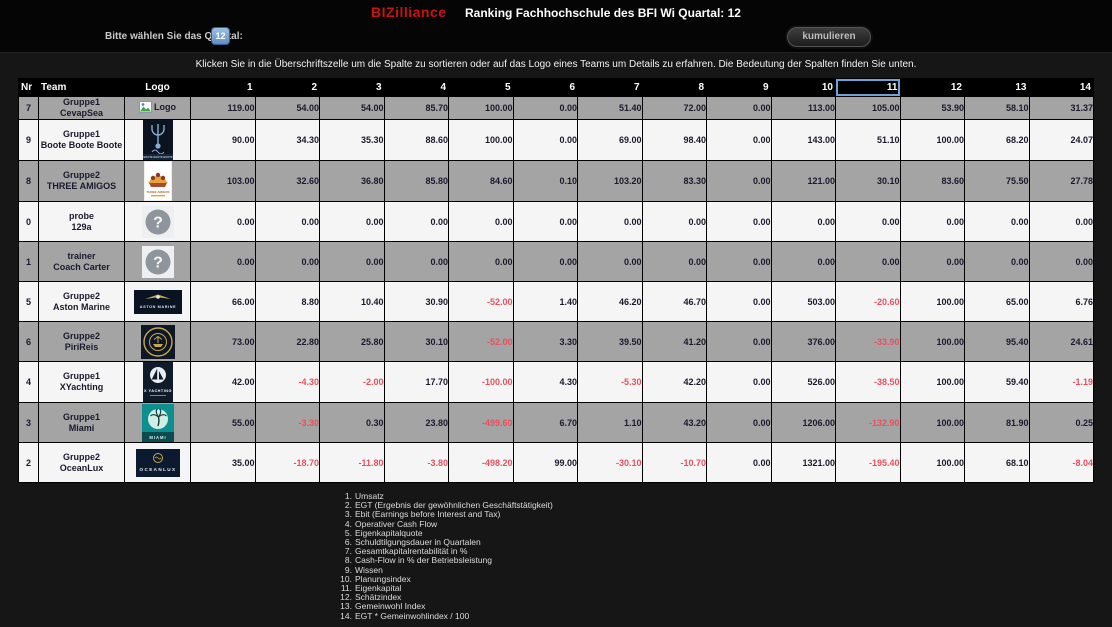 The image size is (1112, 627). I want to click on header-col-11: 11, so click(868, 87).